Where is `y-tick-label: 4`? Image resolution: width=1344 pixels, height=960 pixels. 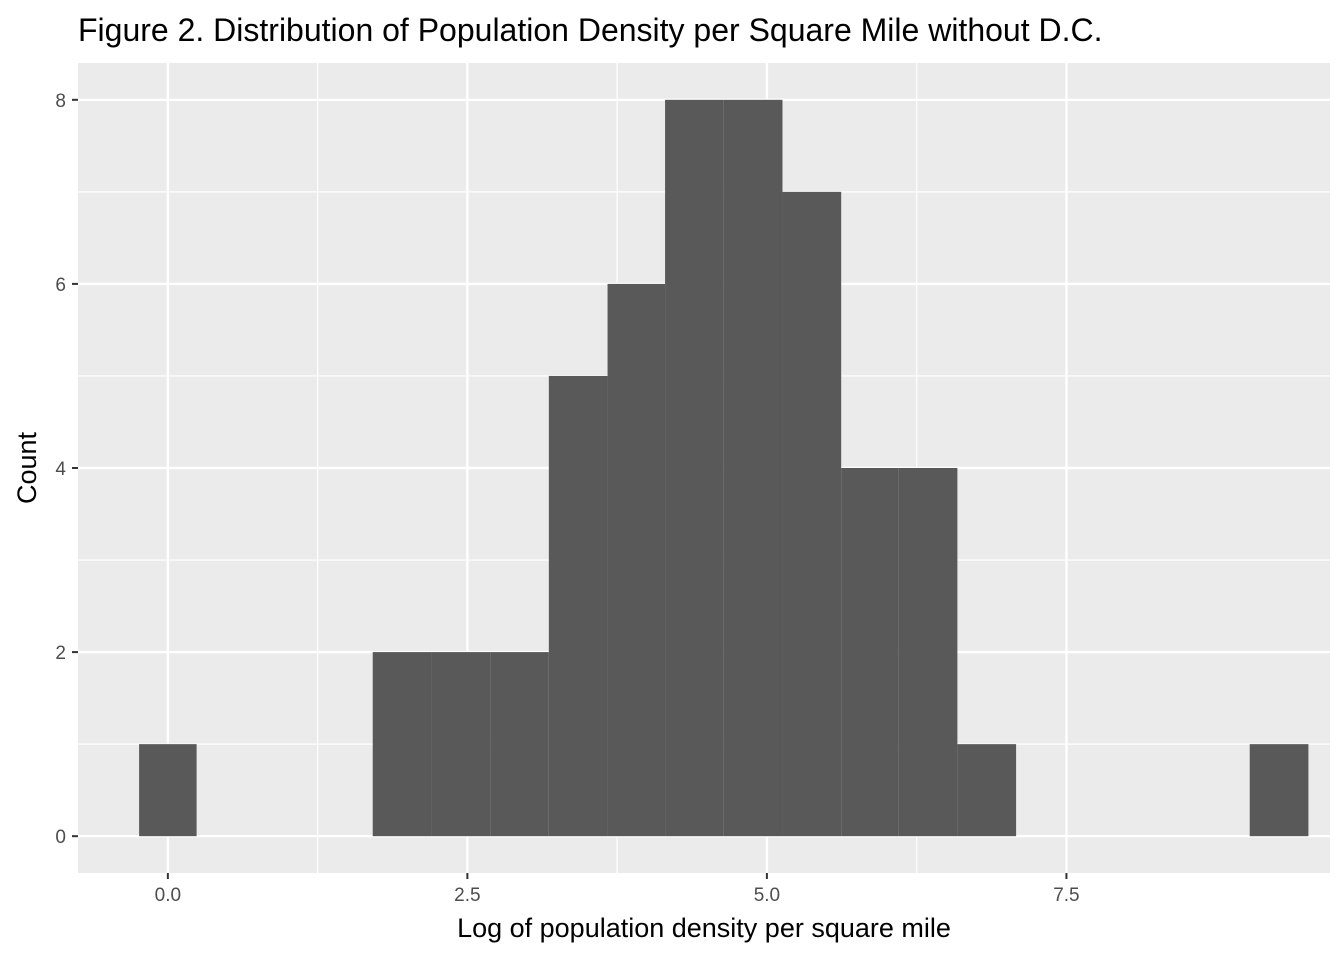 y-tick-label: 4 is located at coordinates (60, 469).